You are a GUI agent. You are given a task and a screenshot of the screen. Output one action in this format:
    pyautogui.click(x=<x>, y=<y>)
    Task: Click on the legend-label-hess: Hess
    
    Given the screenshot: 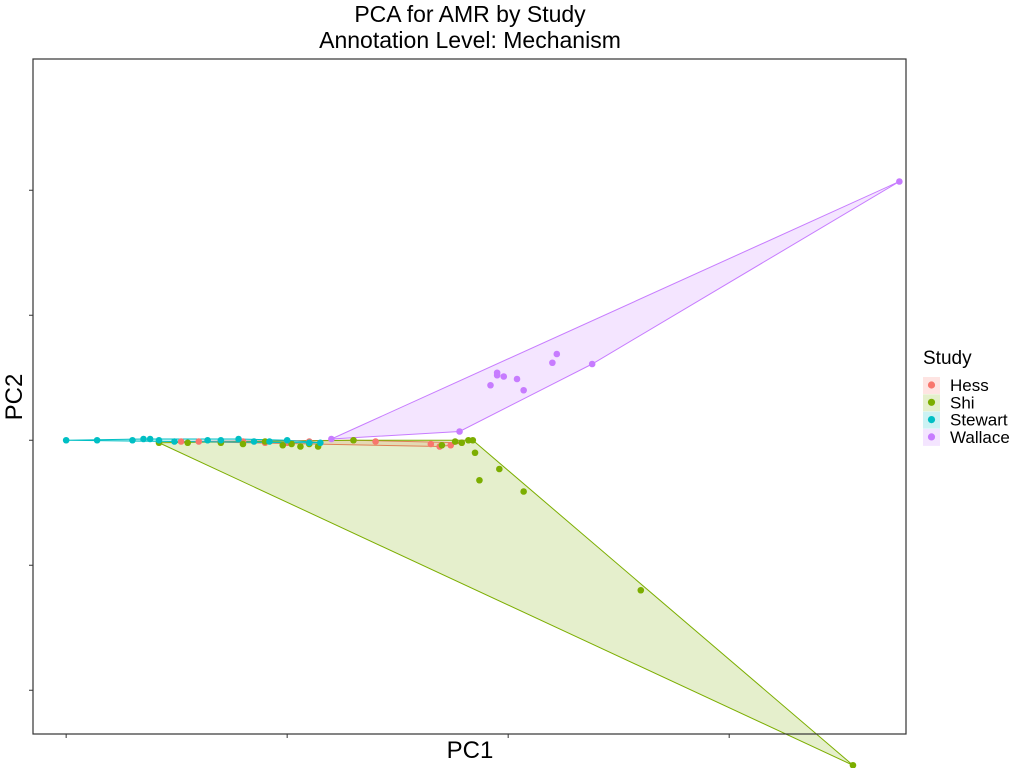 What is the action you would take?
    pyautogui.click(x=969, y=385)
    